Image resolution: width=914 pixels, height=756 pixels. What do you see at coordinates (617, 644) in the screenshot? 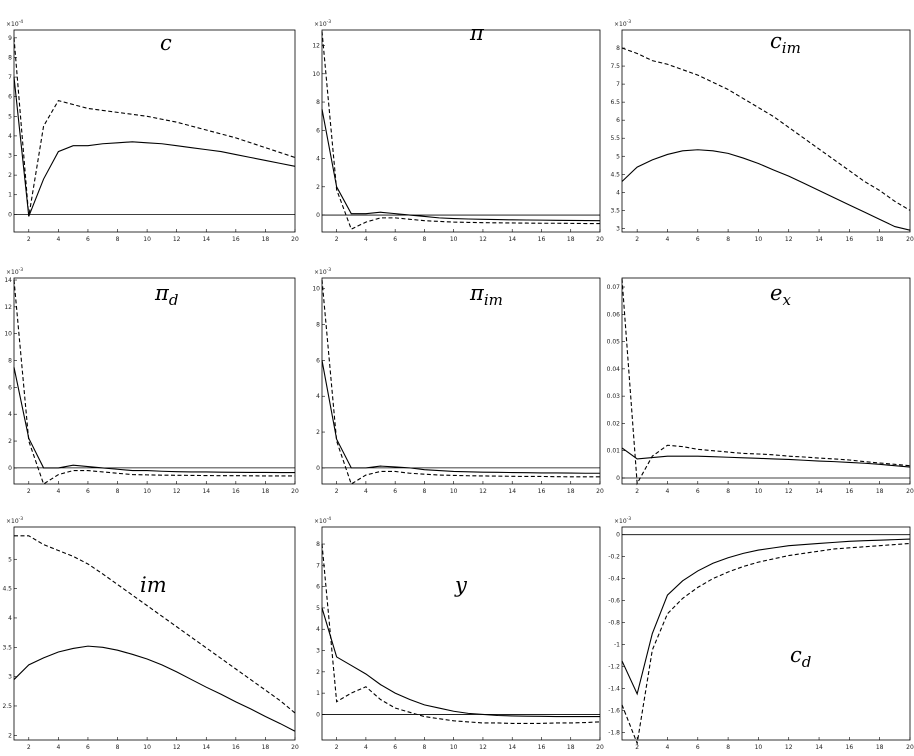
I see `y-tick-label: -1` at bounding box center [617, 644].